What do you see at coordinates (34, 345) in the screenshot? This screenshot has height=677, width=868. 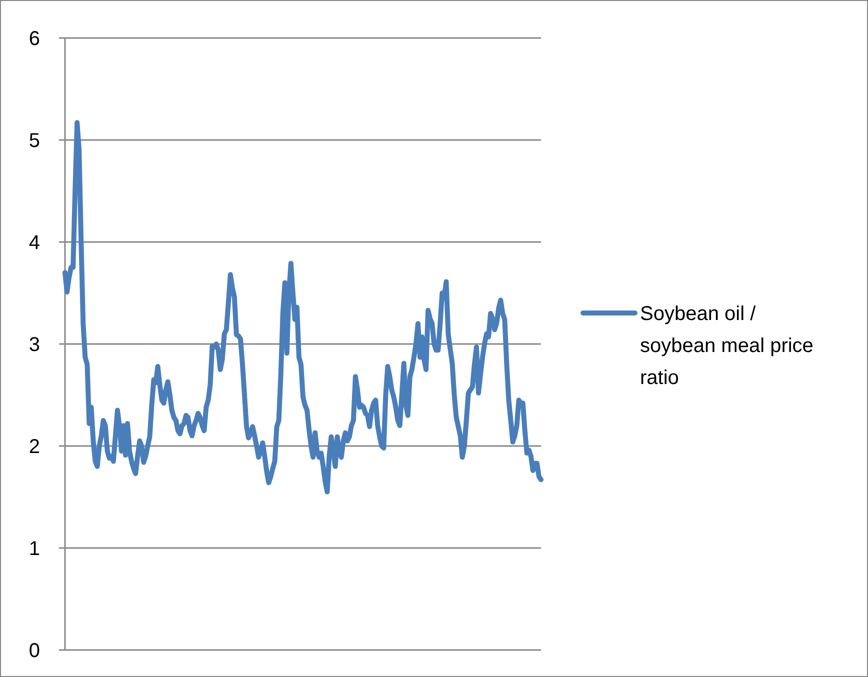 I see `y-tick-label: 3` at bounding box center [34, 345].